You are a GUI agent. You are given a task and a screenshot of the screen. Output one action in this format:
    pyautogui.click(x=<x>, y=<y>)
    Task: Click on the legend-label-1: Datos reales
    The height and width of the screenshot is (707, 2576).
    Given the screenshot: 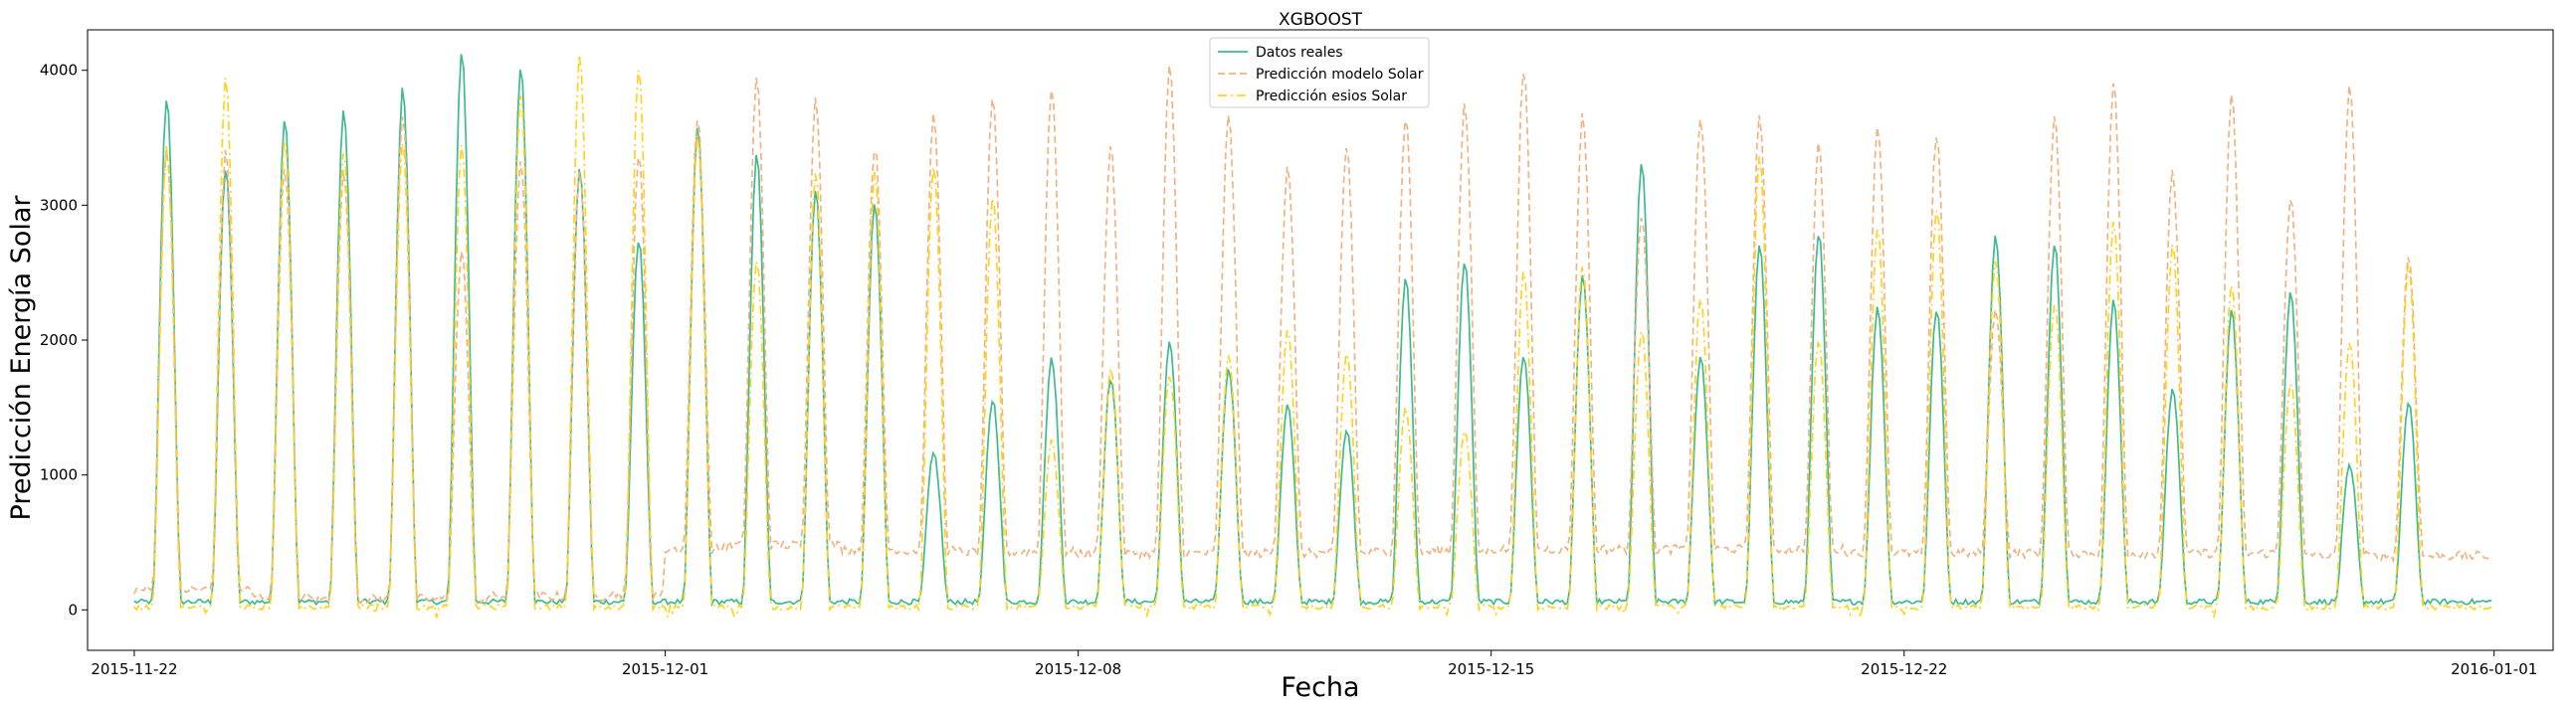 What is the action you would take?
    pyautogui.click(x=1299, y=53)
    